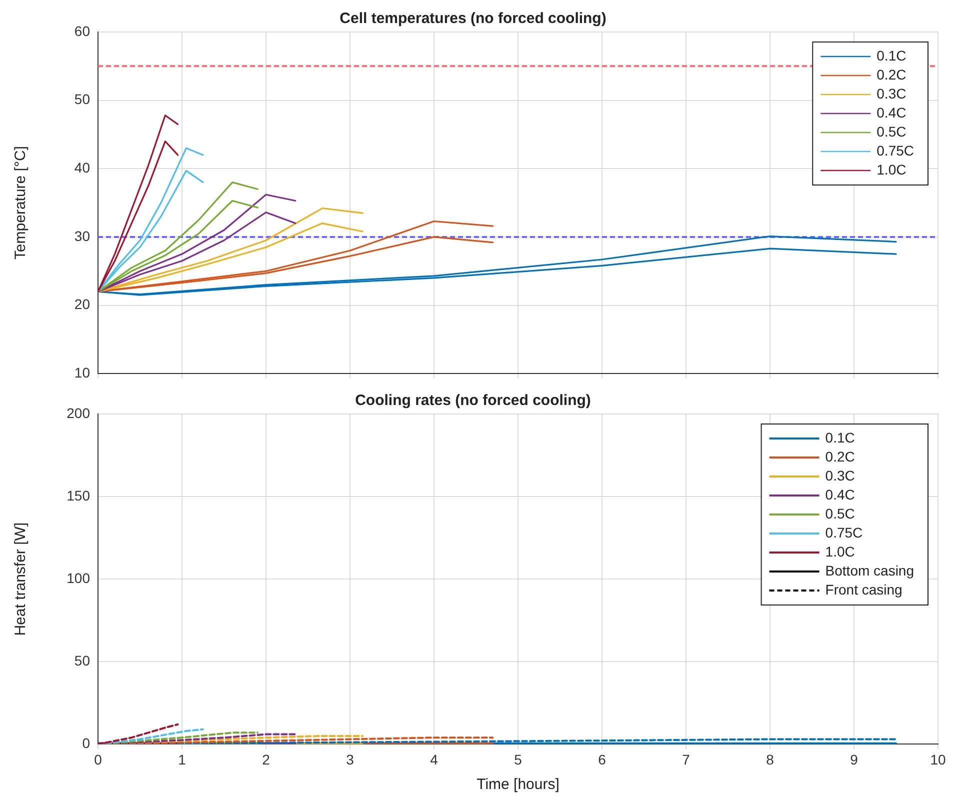  I want to click on x-tick-label: 4, so click(434, 759).